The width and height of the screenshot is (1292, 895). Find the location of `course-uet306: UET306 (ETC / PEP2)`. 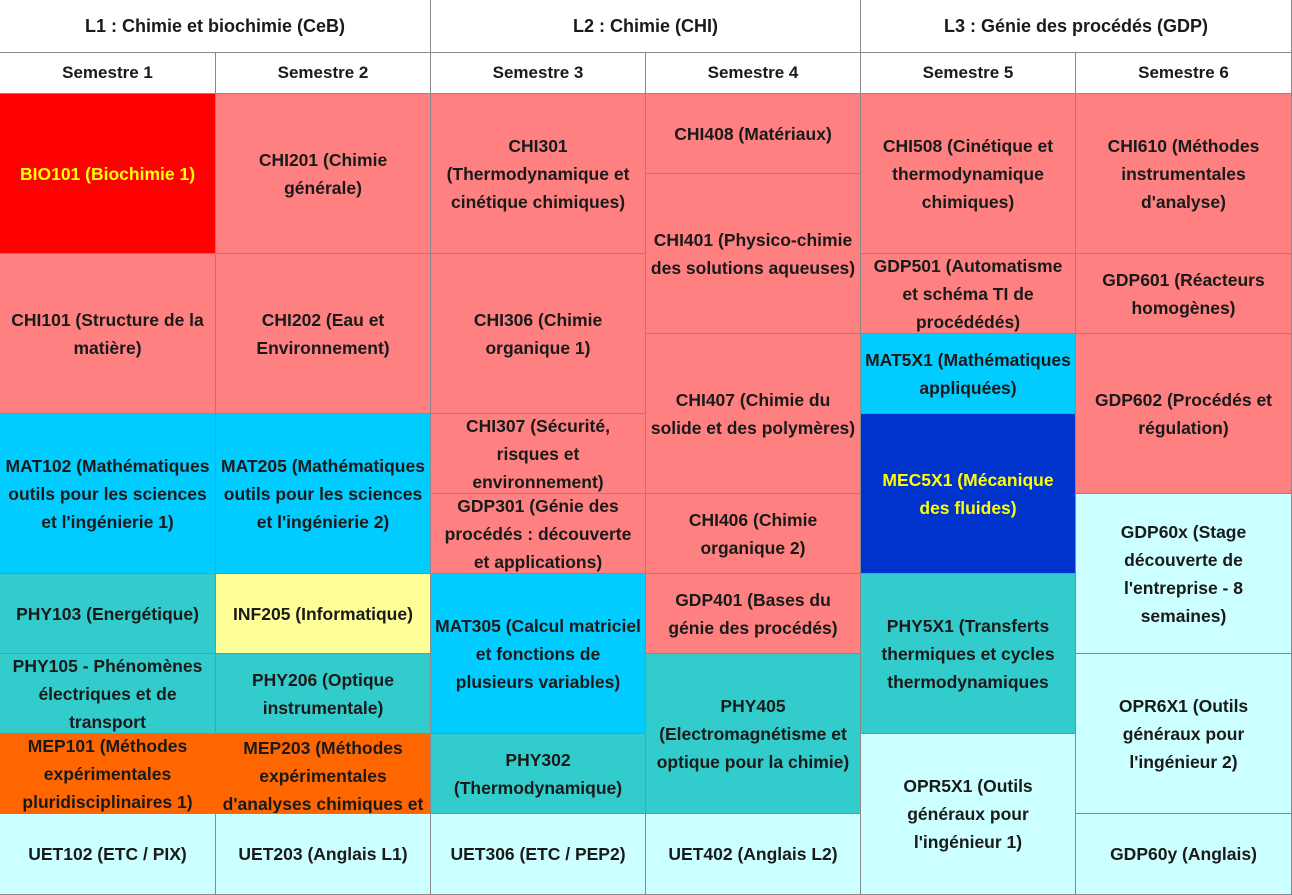

course-uet306: UET306 (ETC / PEP2) is located at coordinates (538, 854).